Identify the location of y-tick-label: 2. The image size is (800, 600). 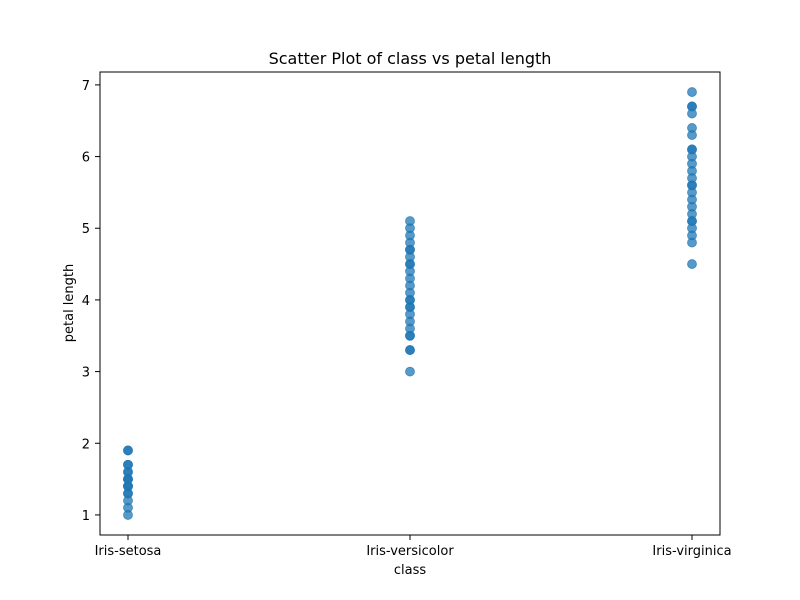
(86, 444).